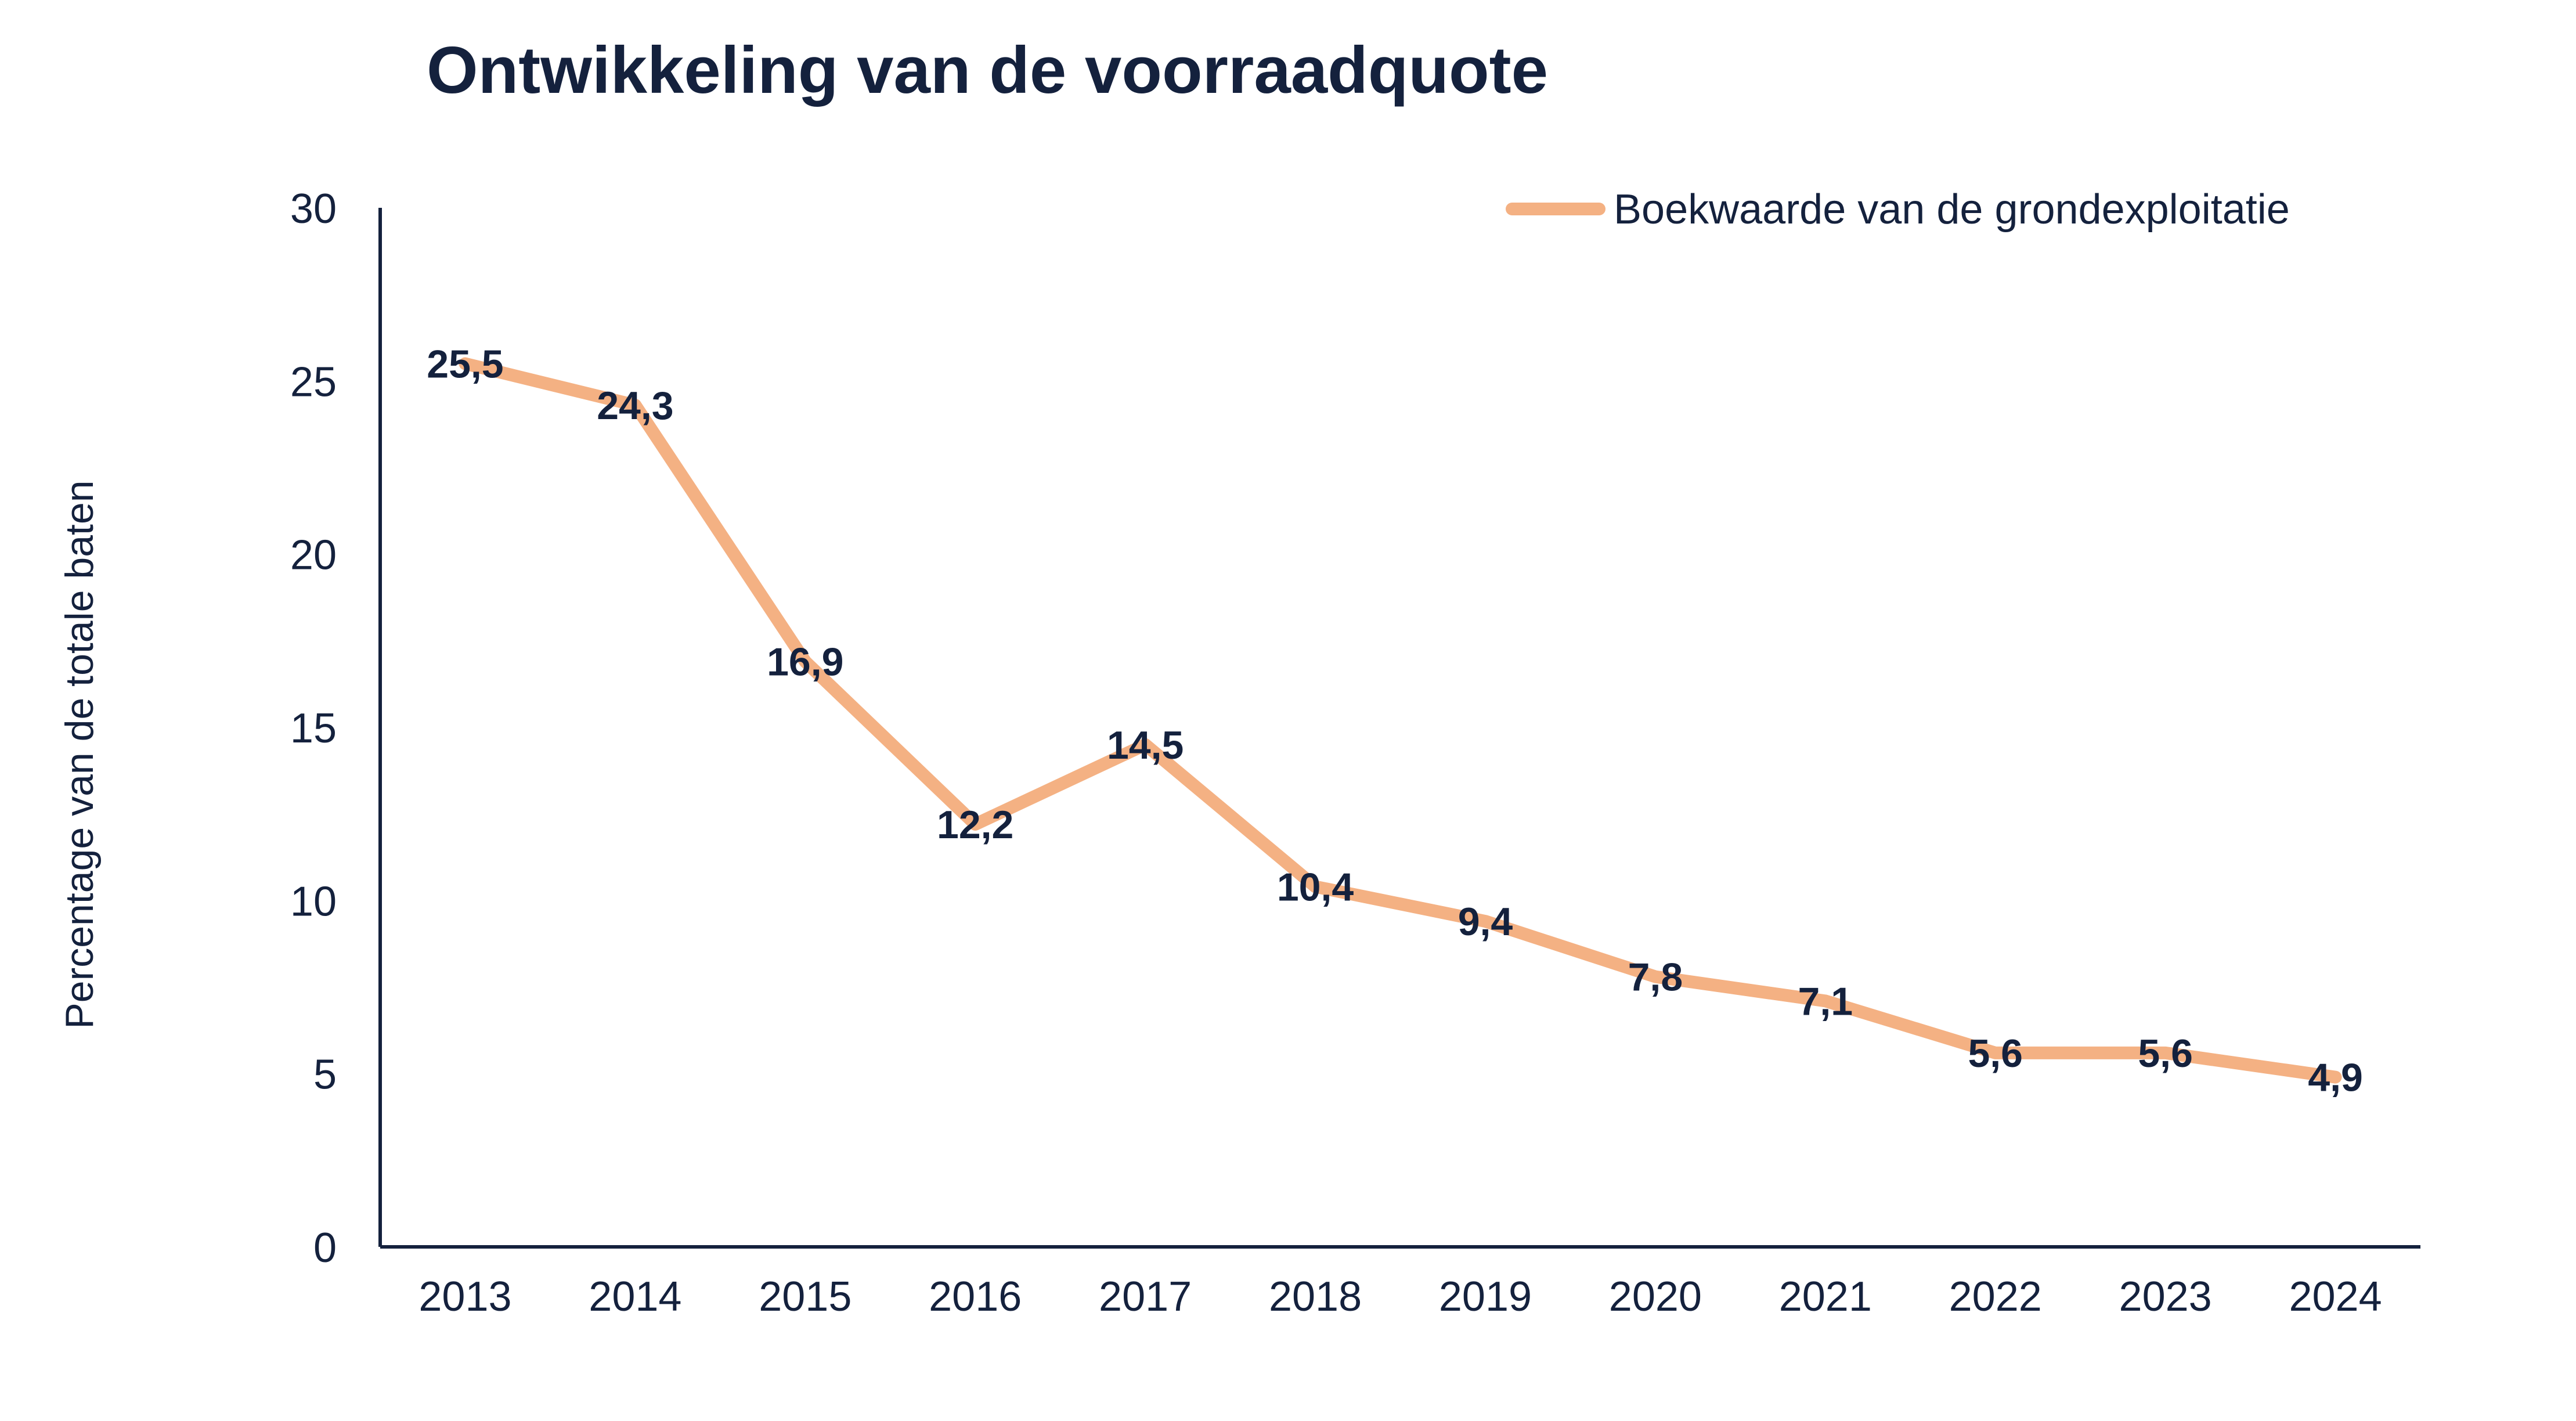 This screenshot has width=2576, height=1421. What do you see at coordinates (975, 825) in the screenshot?
I see `data-label: 12,2` at bounding box center [975, 825].